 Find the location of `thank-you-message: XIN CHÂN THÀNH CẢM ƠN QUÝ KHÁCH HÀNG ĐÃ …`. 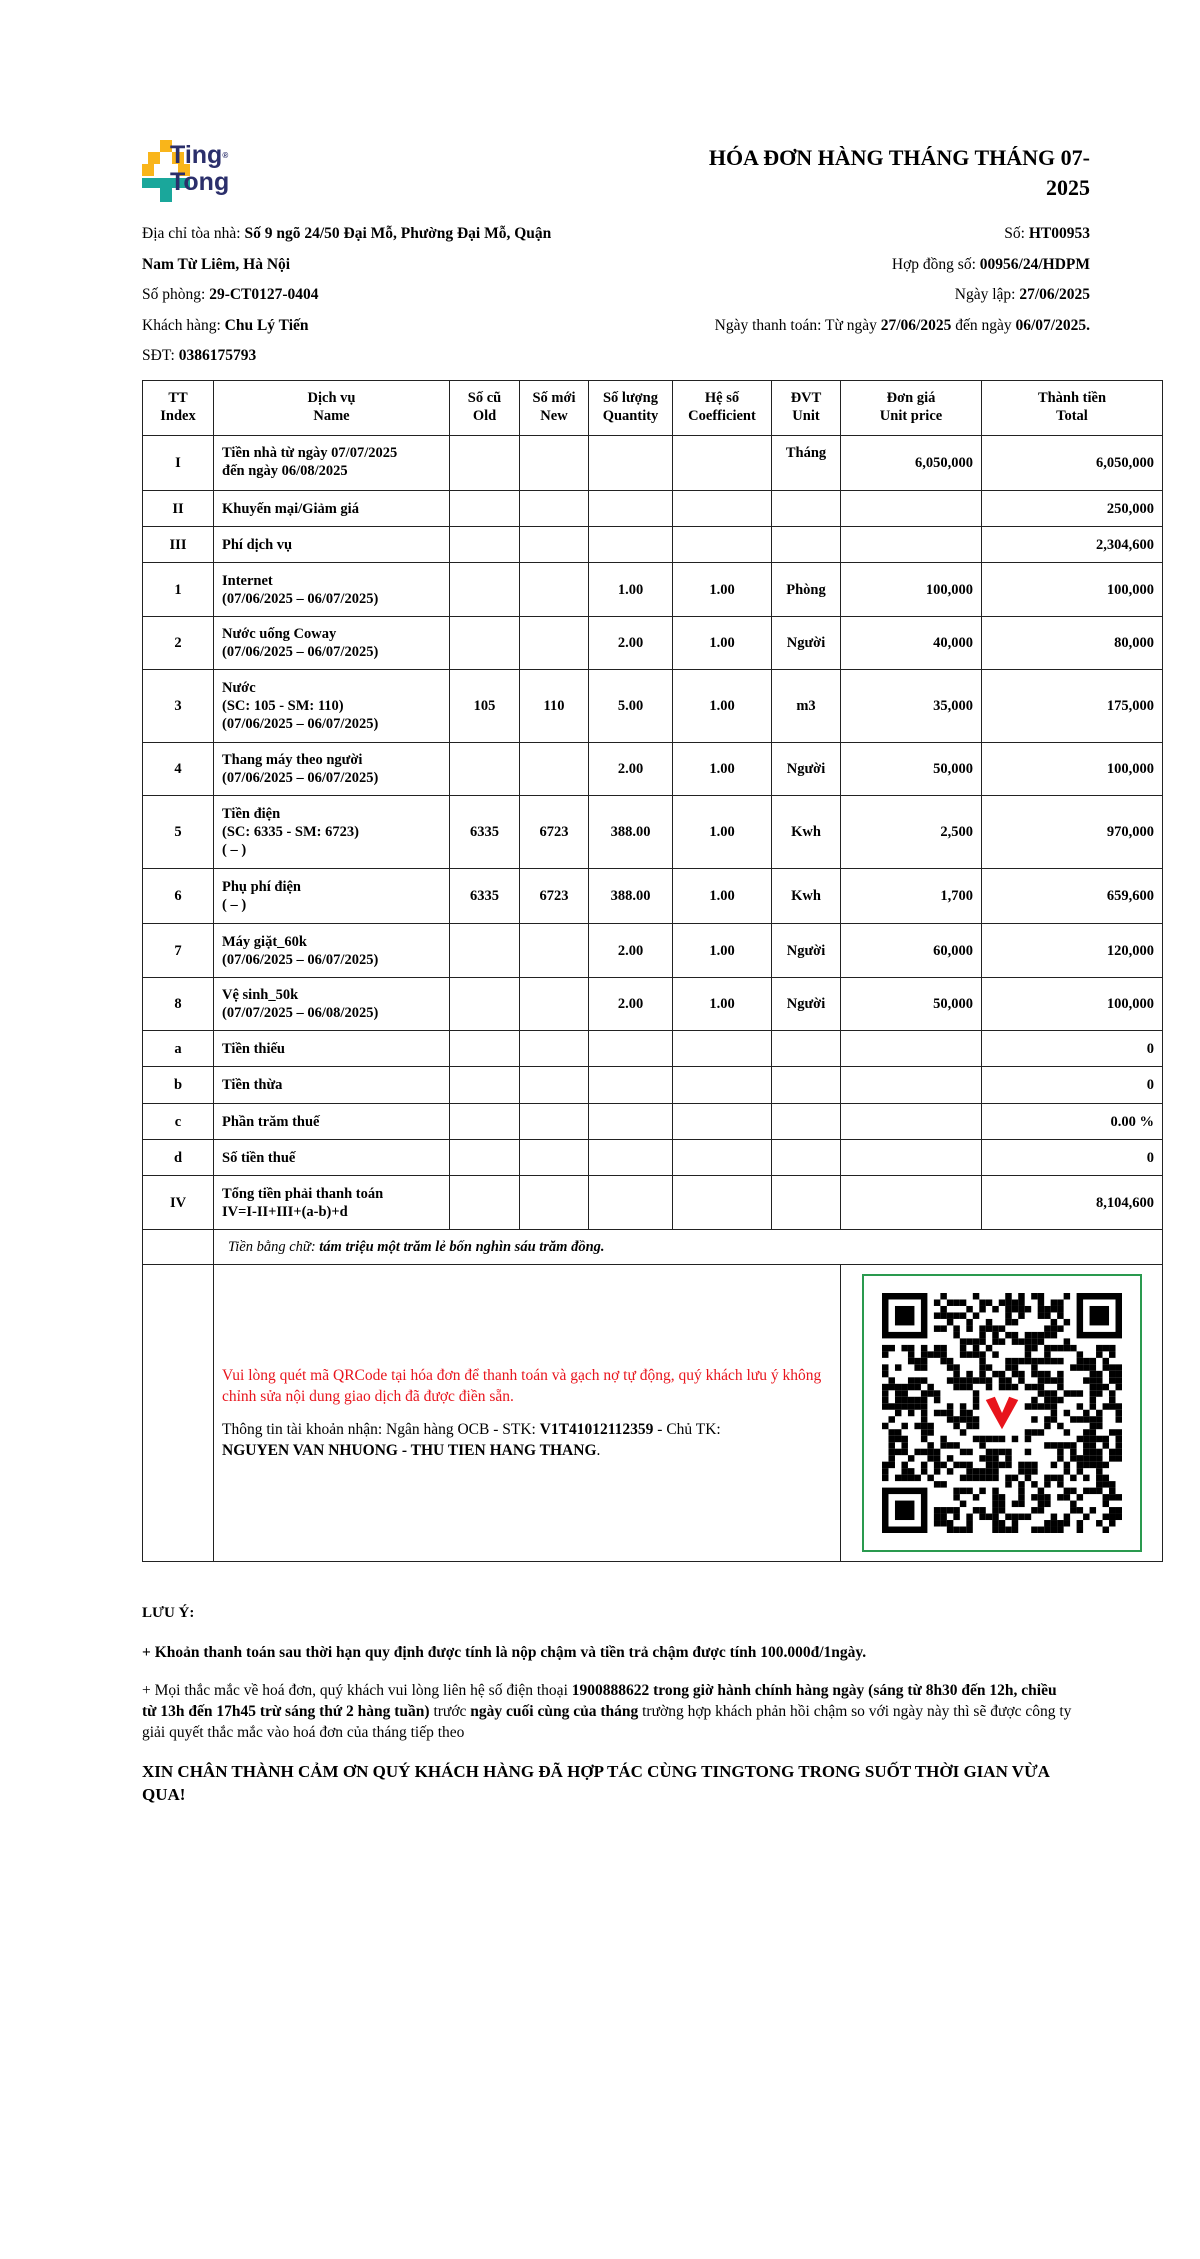

thank-you-message: XIN CHÂN THÀNH CẢM ƠN QUÝ KHÁCH HÀNG ĐÃ … is located at coordinates (595, 1783).